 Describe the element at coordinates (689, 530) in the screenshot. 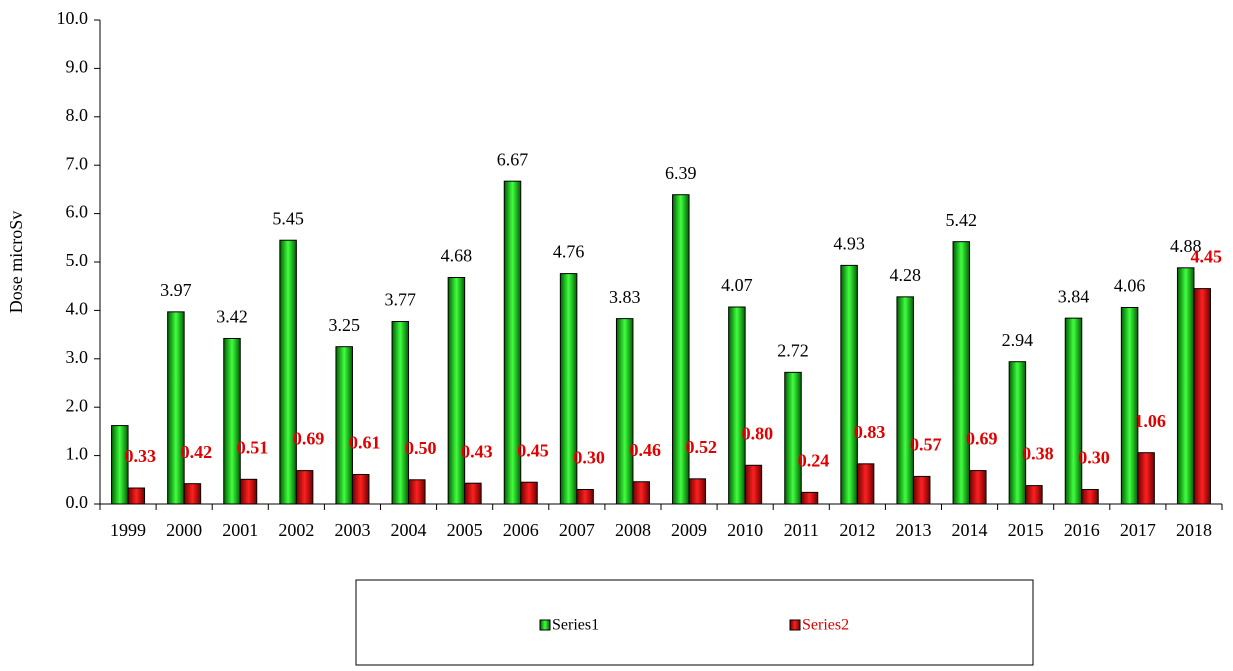

I see `x-tick-label: 2009` at that location.